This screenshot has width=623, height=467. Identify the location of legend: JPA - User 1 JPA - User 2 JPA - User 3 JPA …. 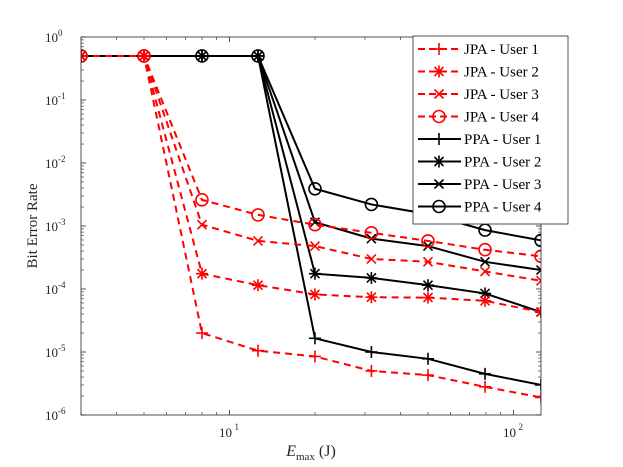
(490, 130).